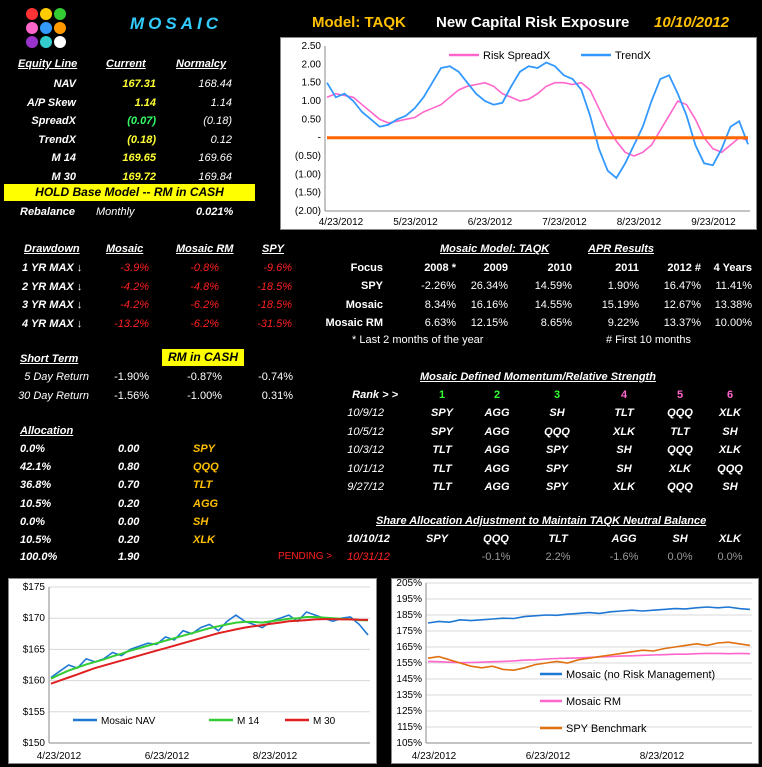 This screenshot has width=762, height=767. Describe the element at coordinates (623, 323) in the screenshot. I see `apr-cell: 9.22%` at that location.